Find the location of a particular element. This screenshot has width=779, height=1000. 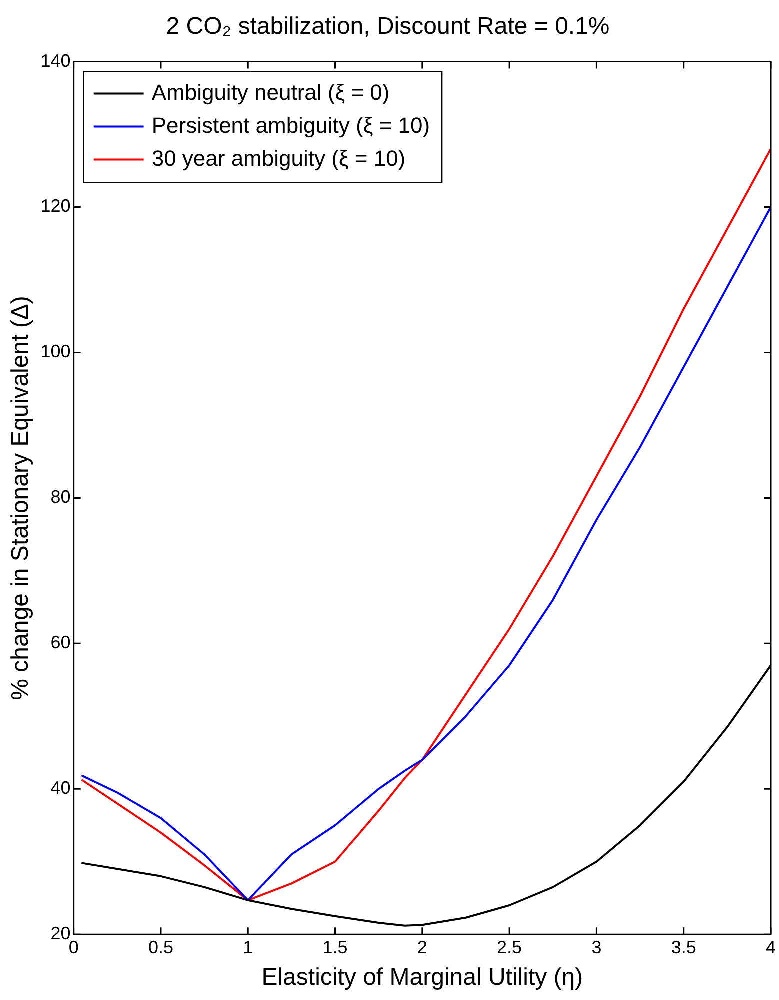

y-tick-label: 20 is located at coordinates (60, 934).